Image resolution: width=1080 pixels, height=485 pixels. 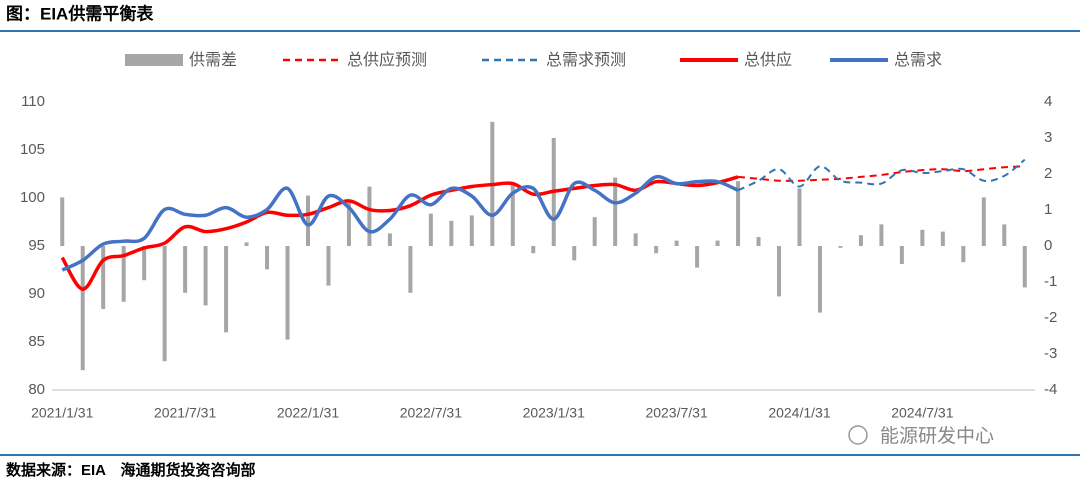 I want to click on legend-label: 总供应, so click(x=768, y=59).